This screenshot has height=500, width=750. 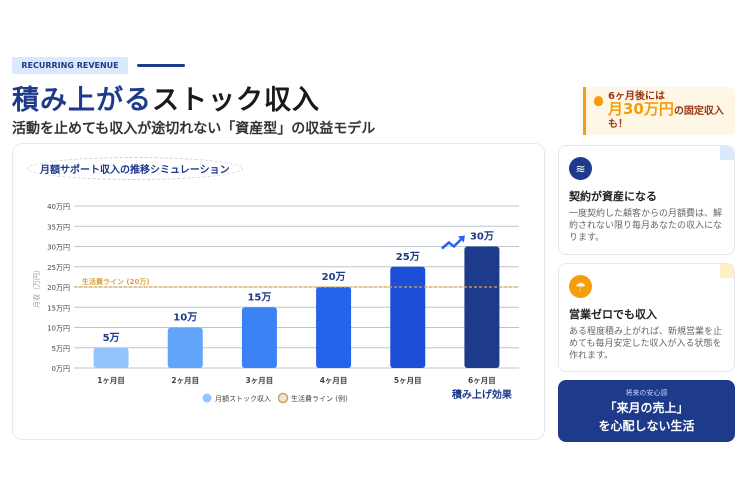 I want to click on x-tick-label: 2ヶ月目, so click(x=185, y=380).